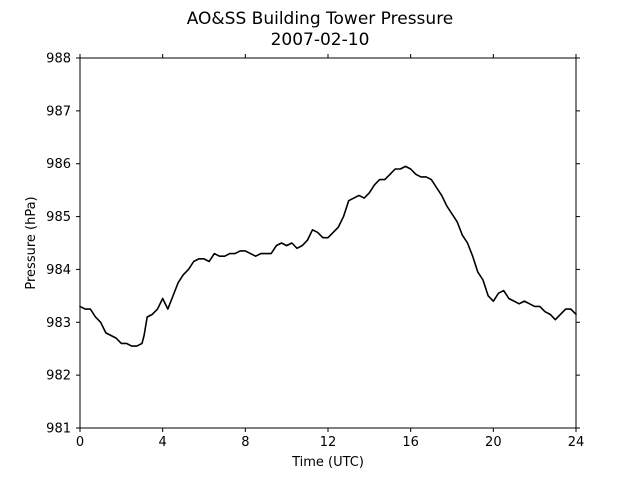 The height and width of the screenshot is (480, 640). I want to click on y-tick-label: 983, so click(58, 323).